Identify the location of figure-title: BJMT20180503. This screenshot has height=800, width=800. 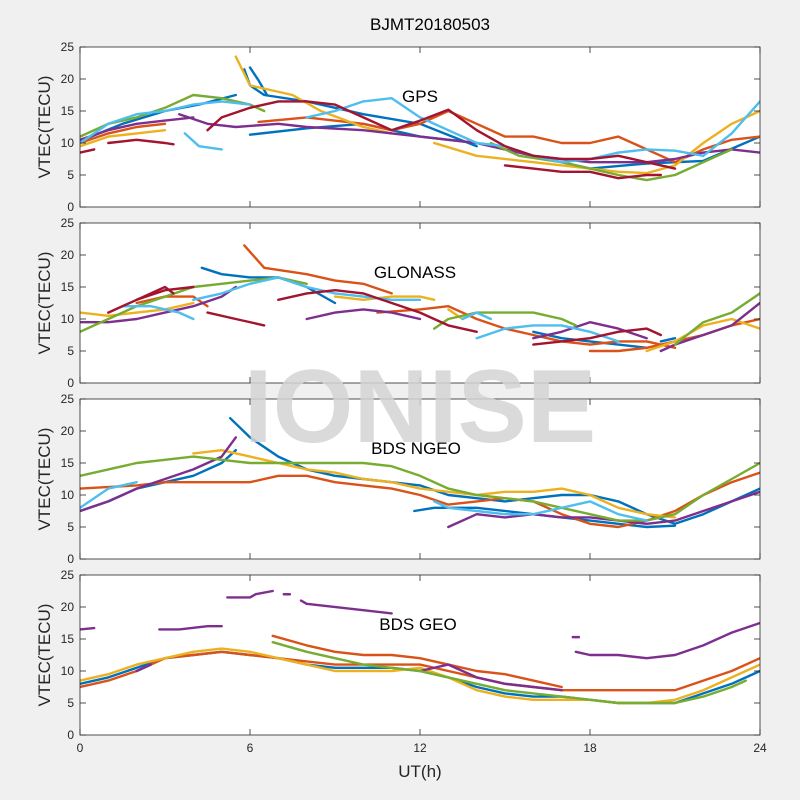
(430, 24).